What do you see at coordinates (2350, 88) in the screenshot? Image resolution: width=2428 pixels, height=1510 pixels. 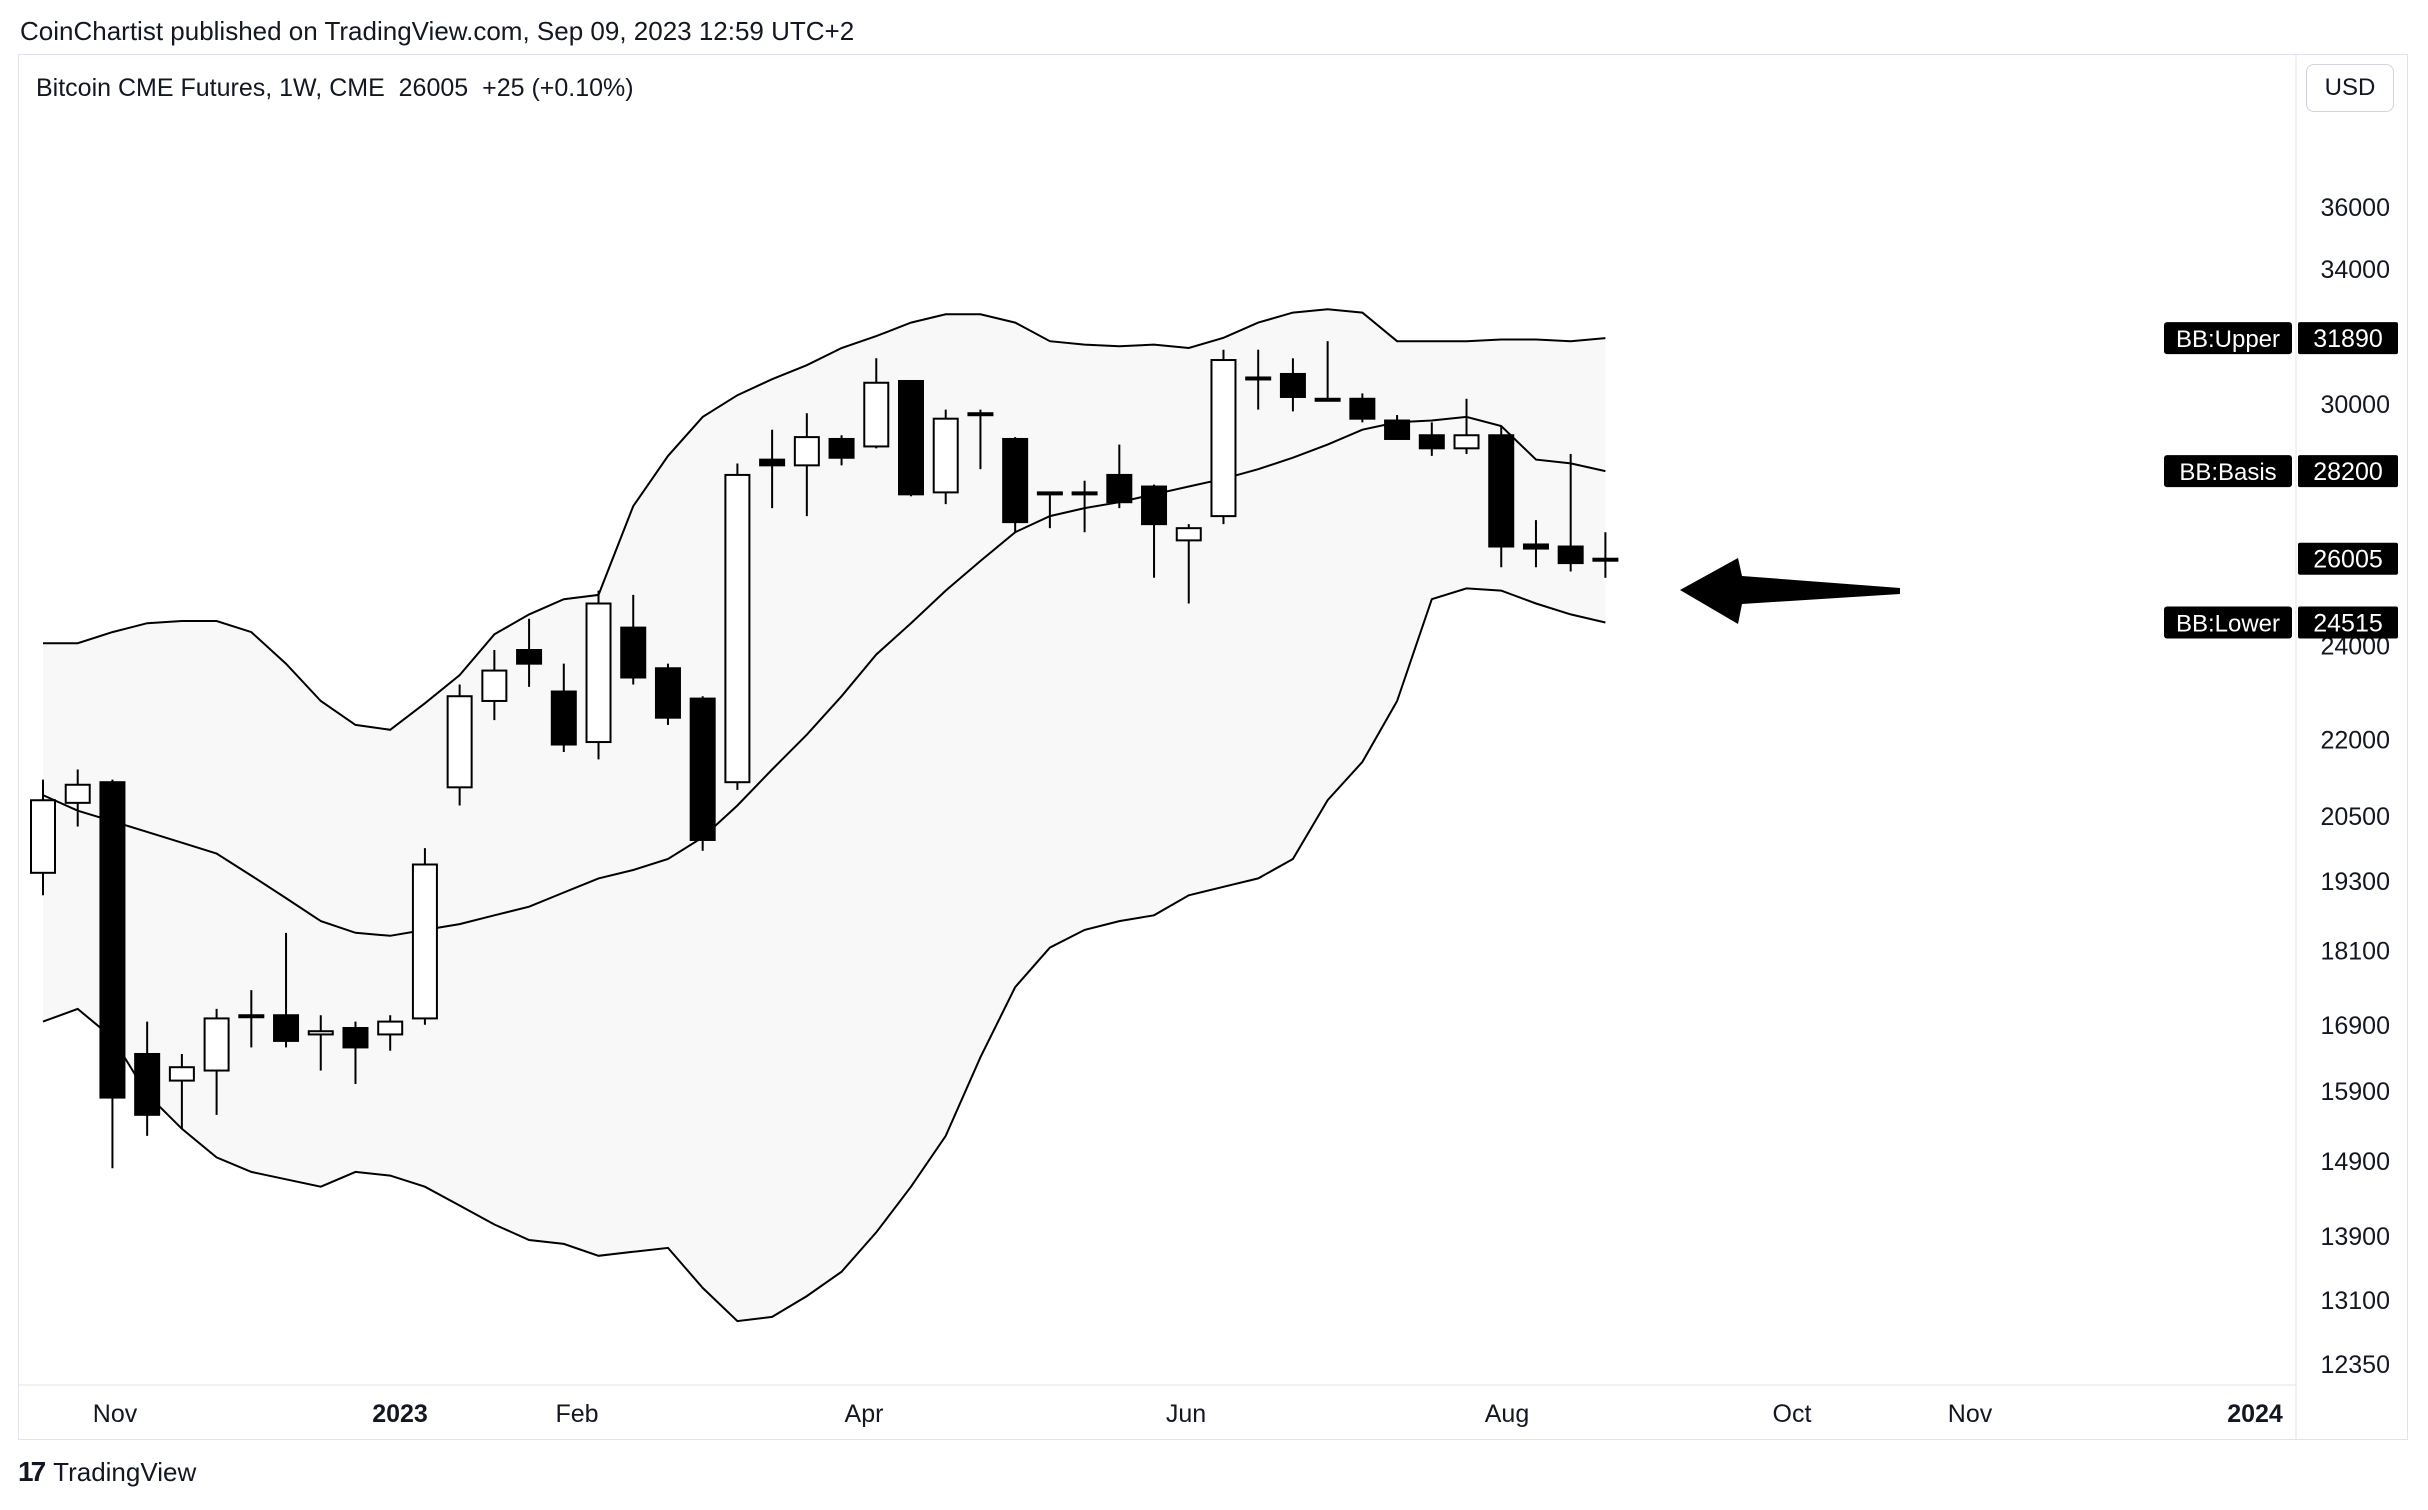 I see `currency-button: USD` at bounding box center [2350, 88].